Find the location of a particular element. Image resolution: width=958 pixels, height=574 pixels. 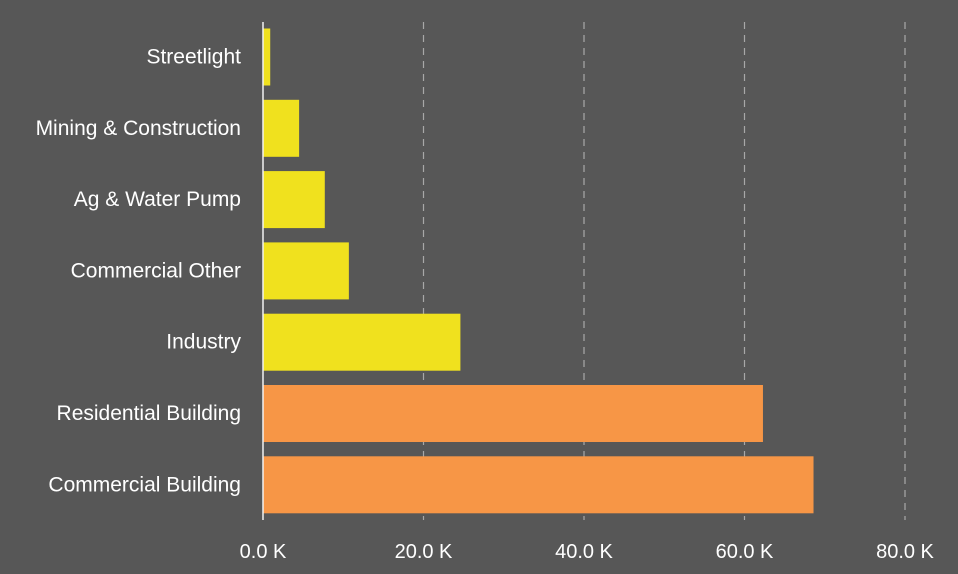

x-tick-label: 20.0 K is located at coordinates (424, 552).